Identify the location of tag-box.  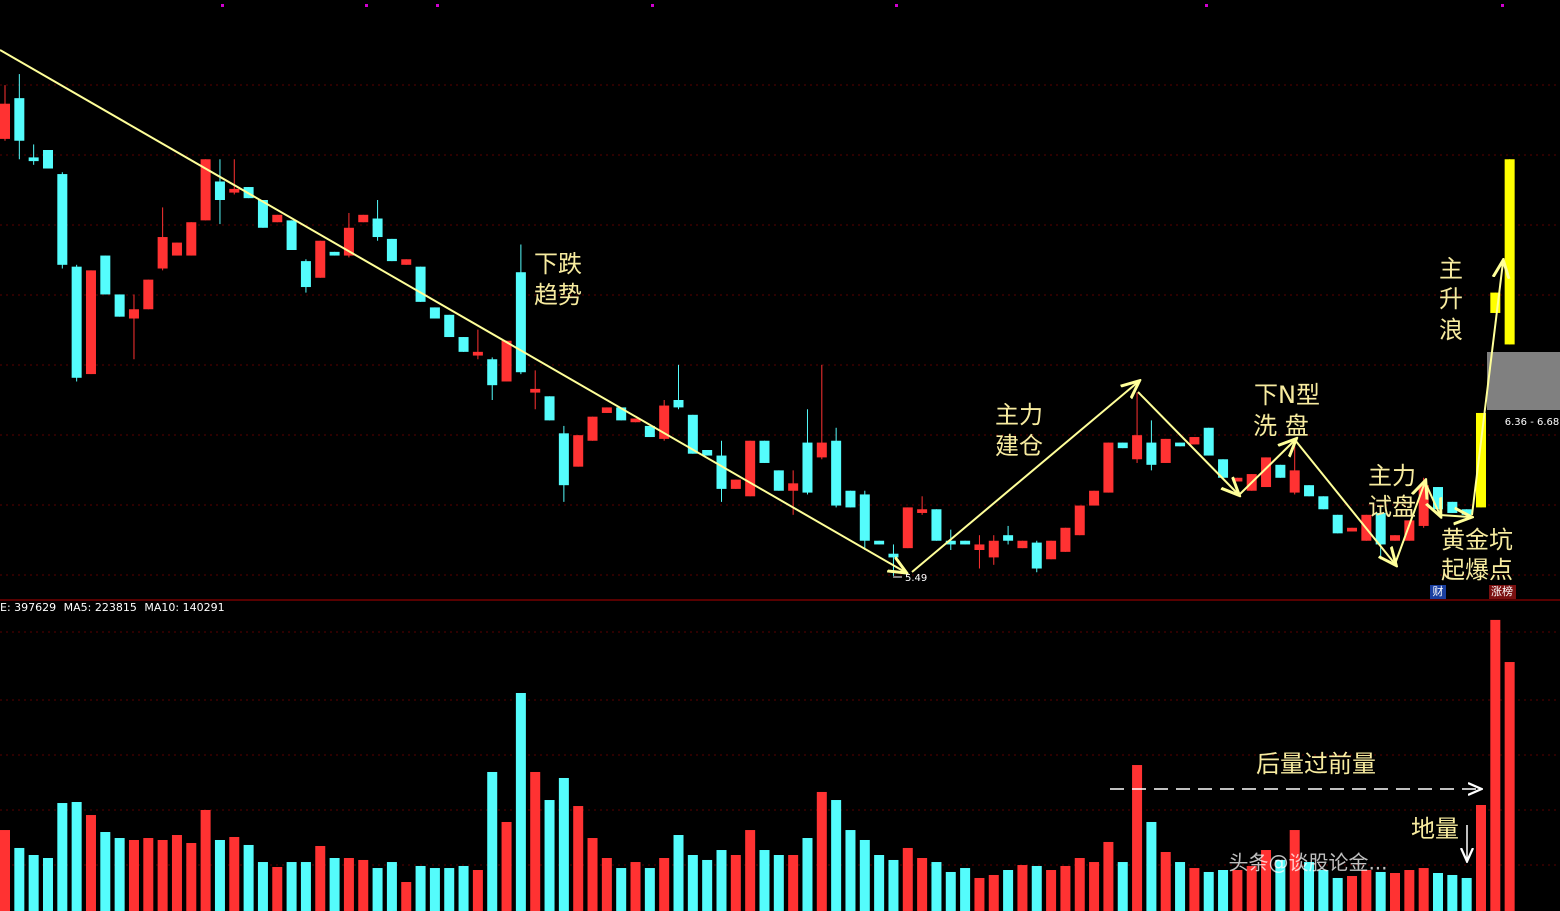
(1502, 592).